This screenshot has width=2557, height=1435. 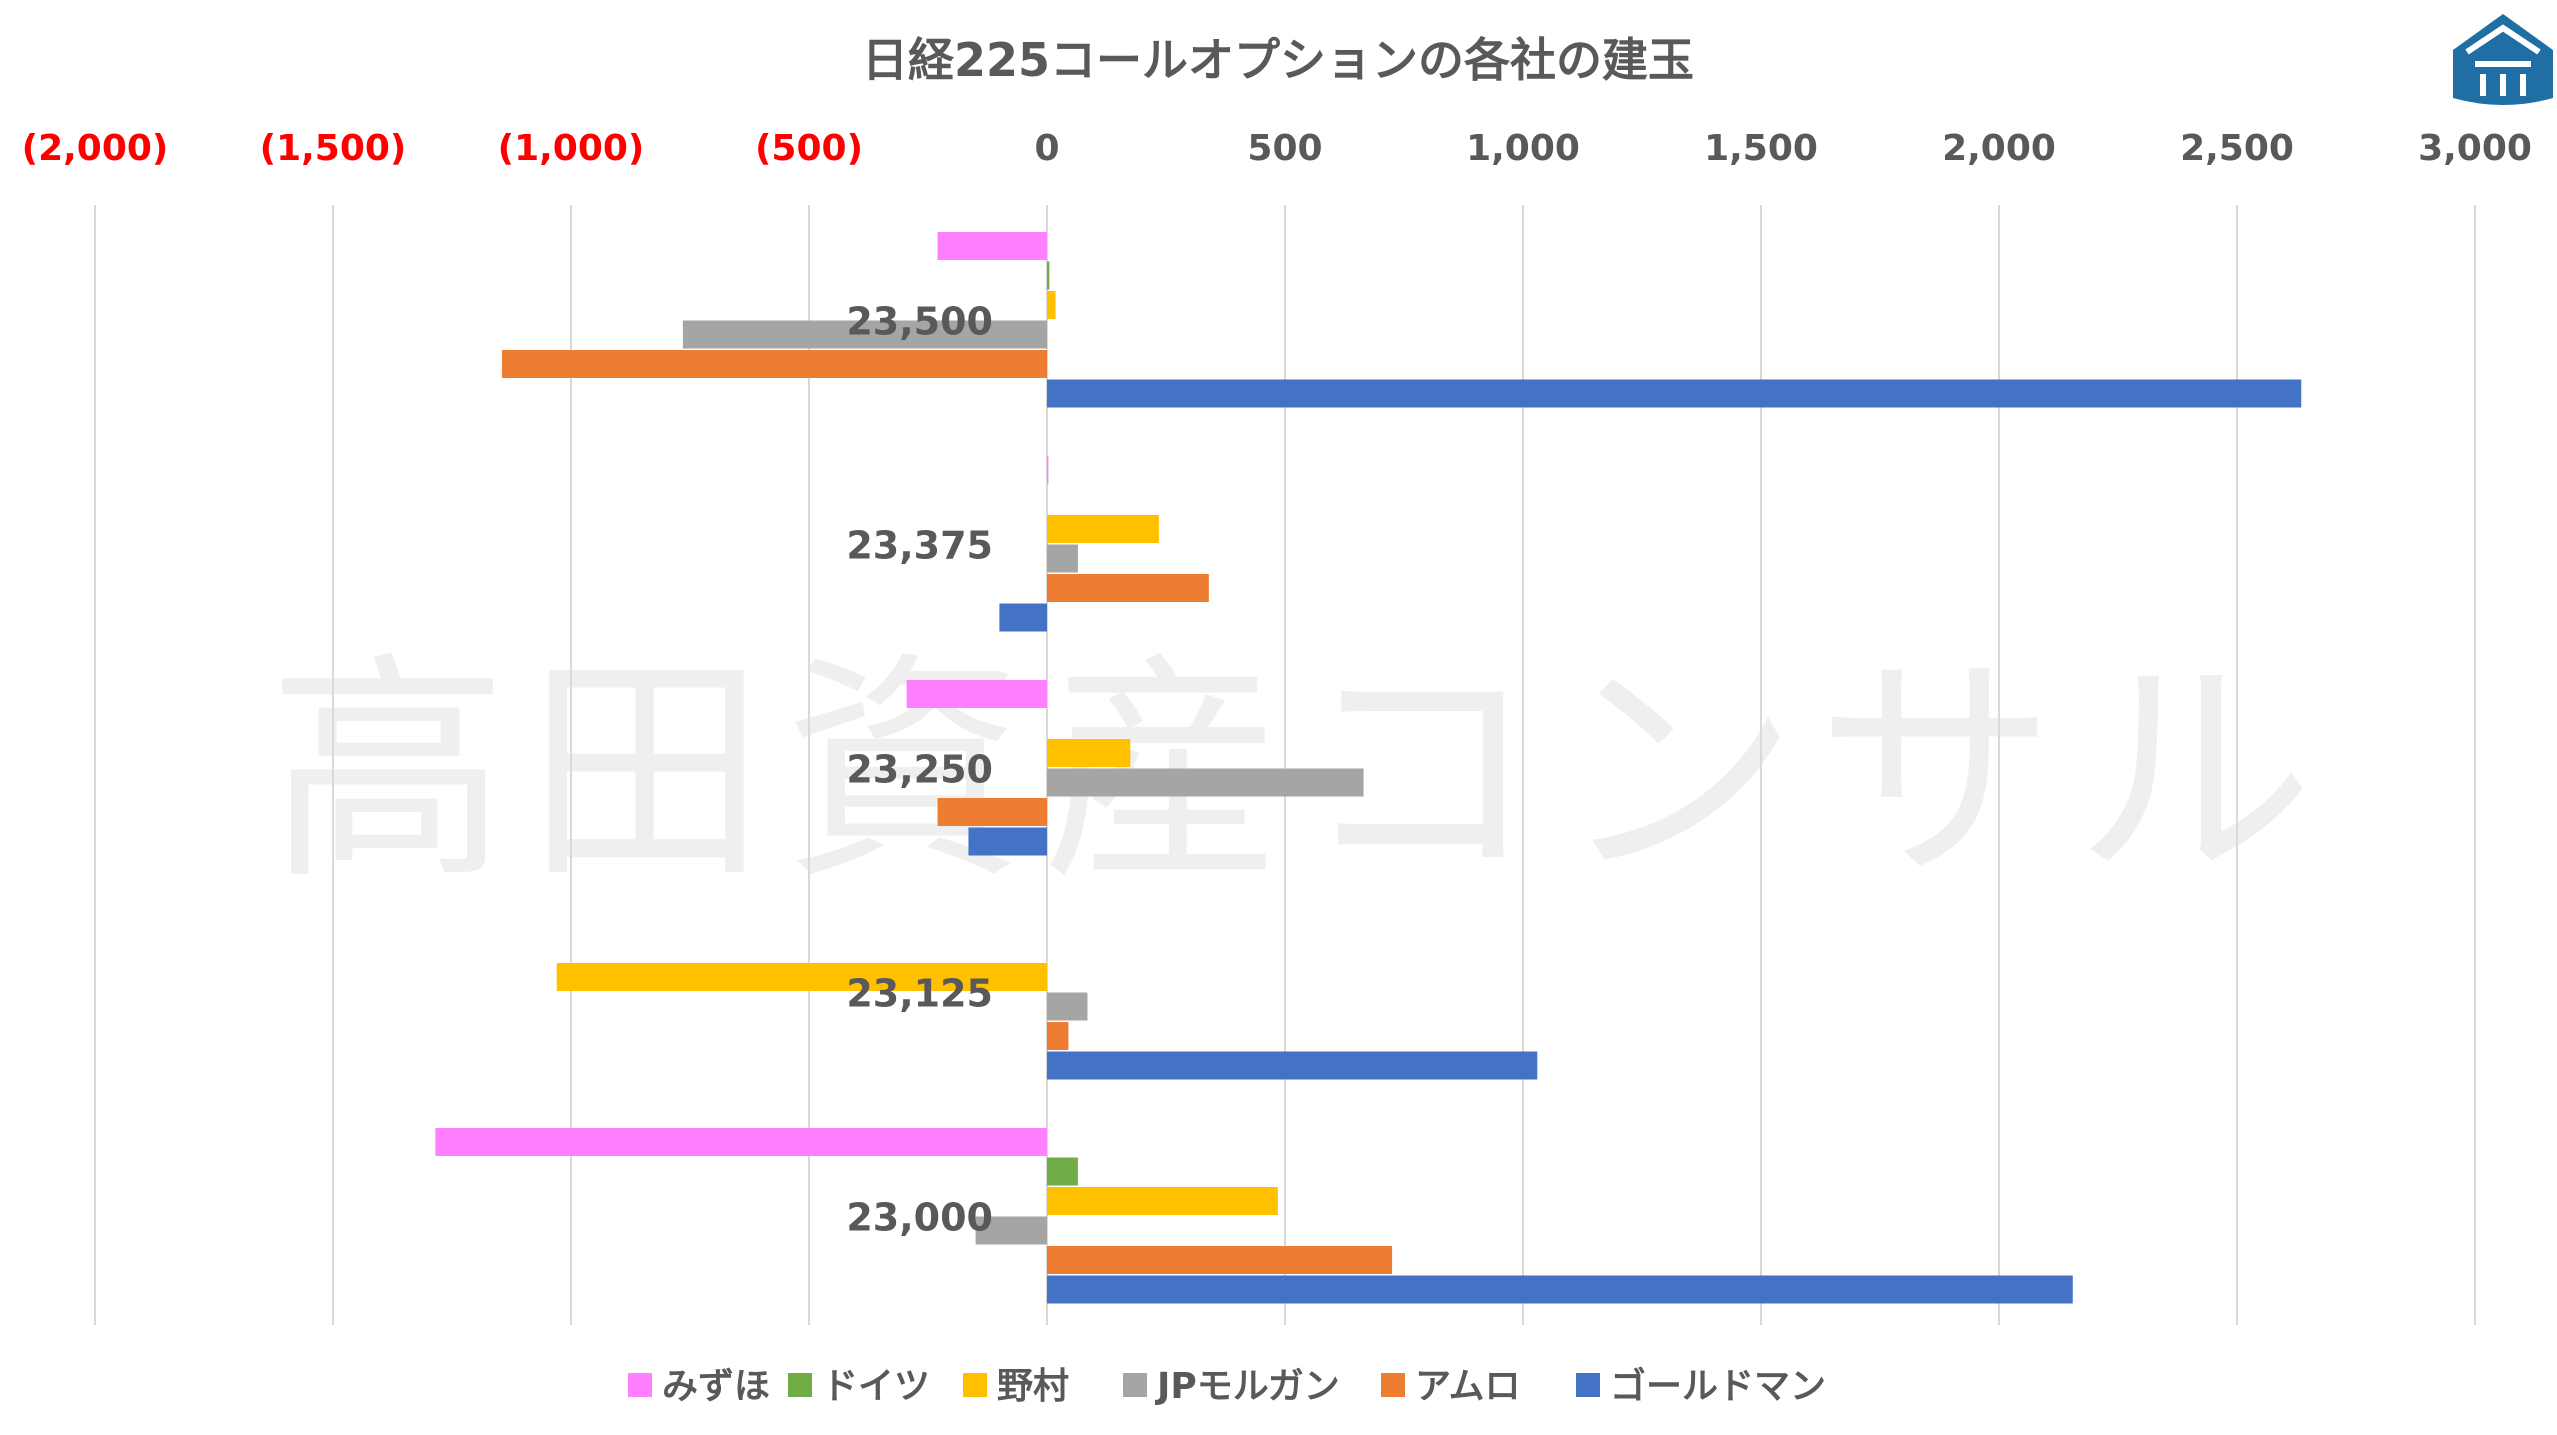 I want to click on x-tick-label: 1,000, so click(x=1523, y=148).